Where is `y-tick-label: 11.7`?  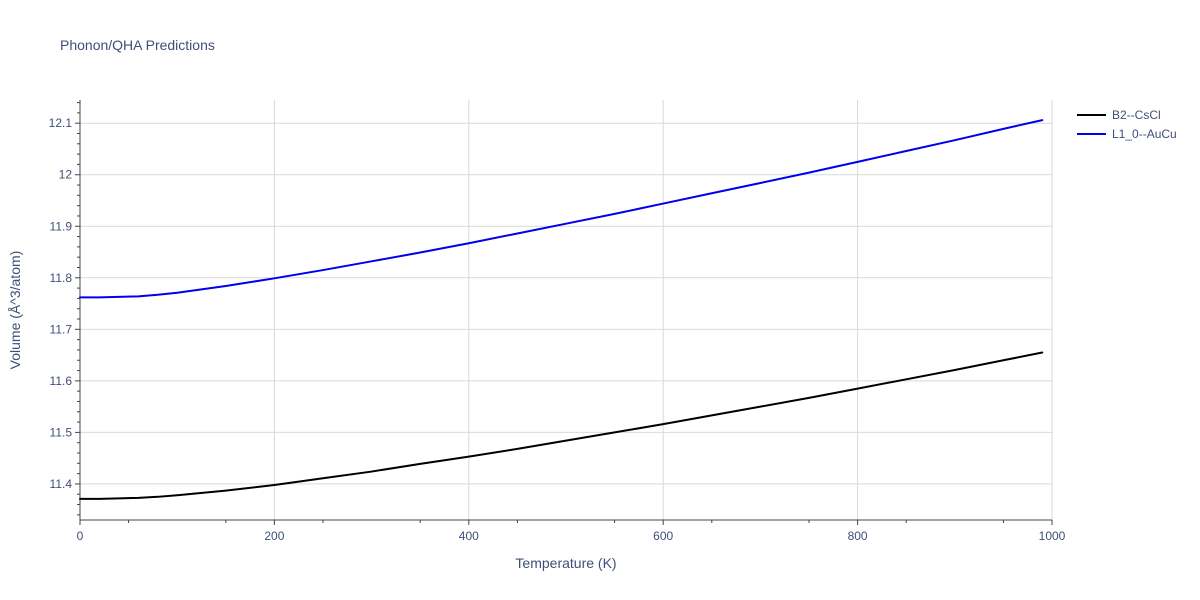
y-tick-label: 11.7 is located at coordinates (61, 329).